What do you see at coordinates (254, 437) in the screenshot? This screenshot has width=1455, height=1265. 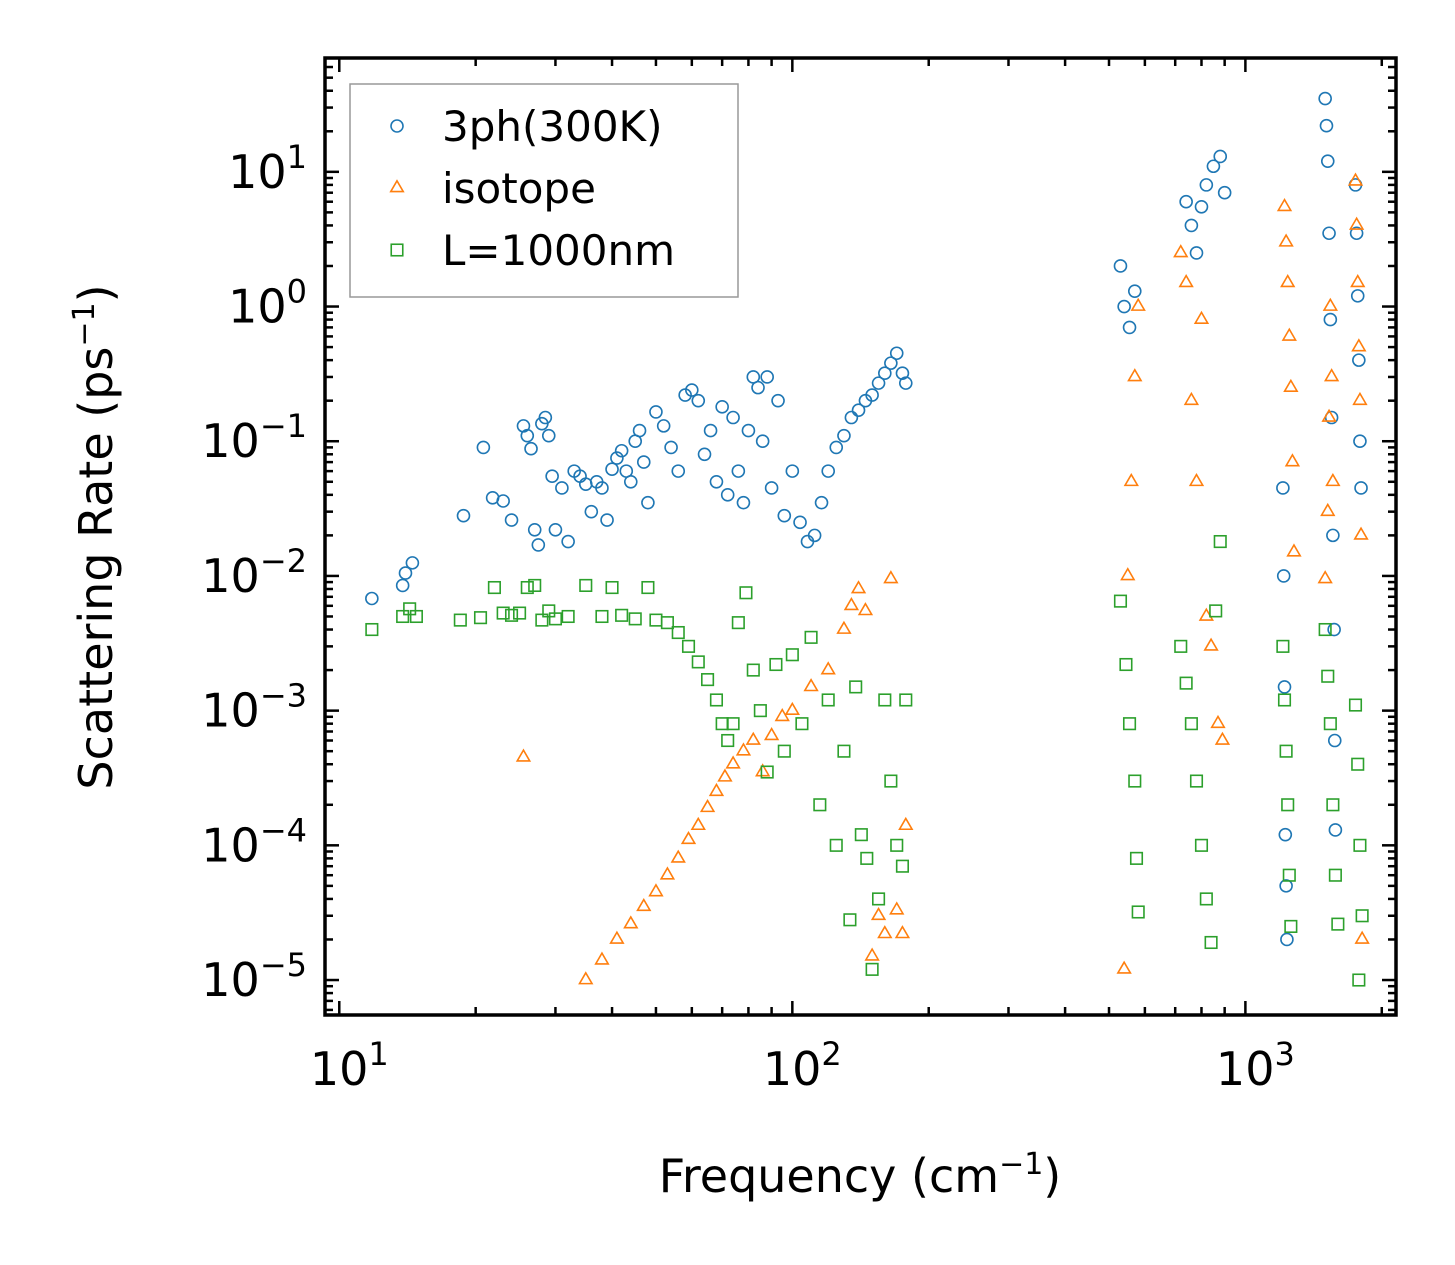 I see `y-tick-label: 10⁻¹` at bounding box center [254, 437].